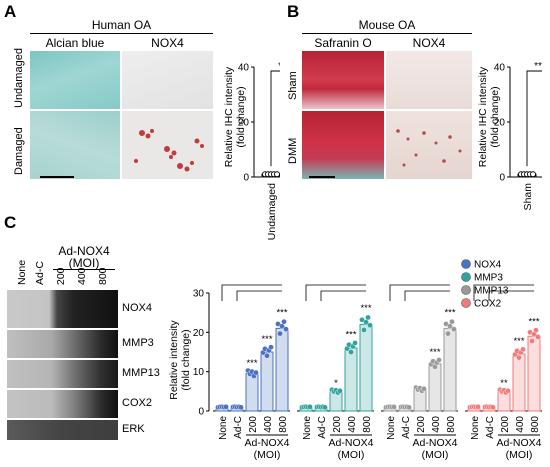 The height and width of the screenshot is (467, 550). Describe the element at coordinates (366, 367) in the screenshot. I see `c-bar-mmp3` at that location.